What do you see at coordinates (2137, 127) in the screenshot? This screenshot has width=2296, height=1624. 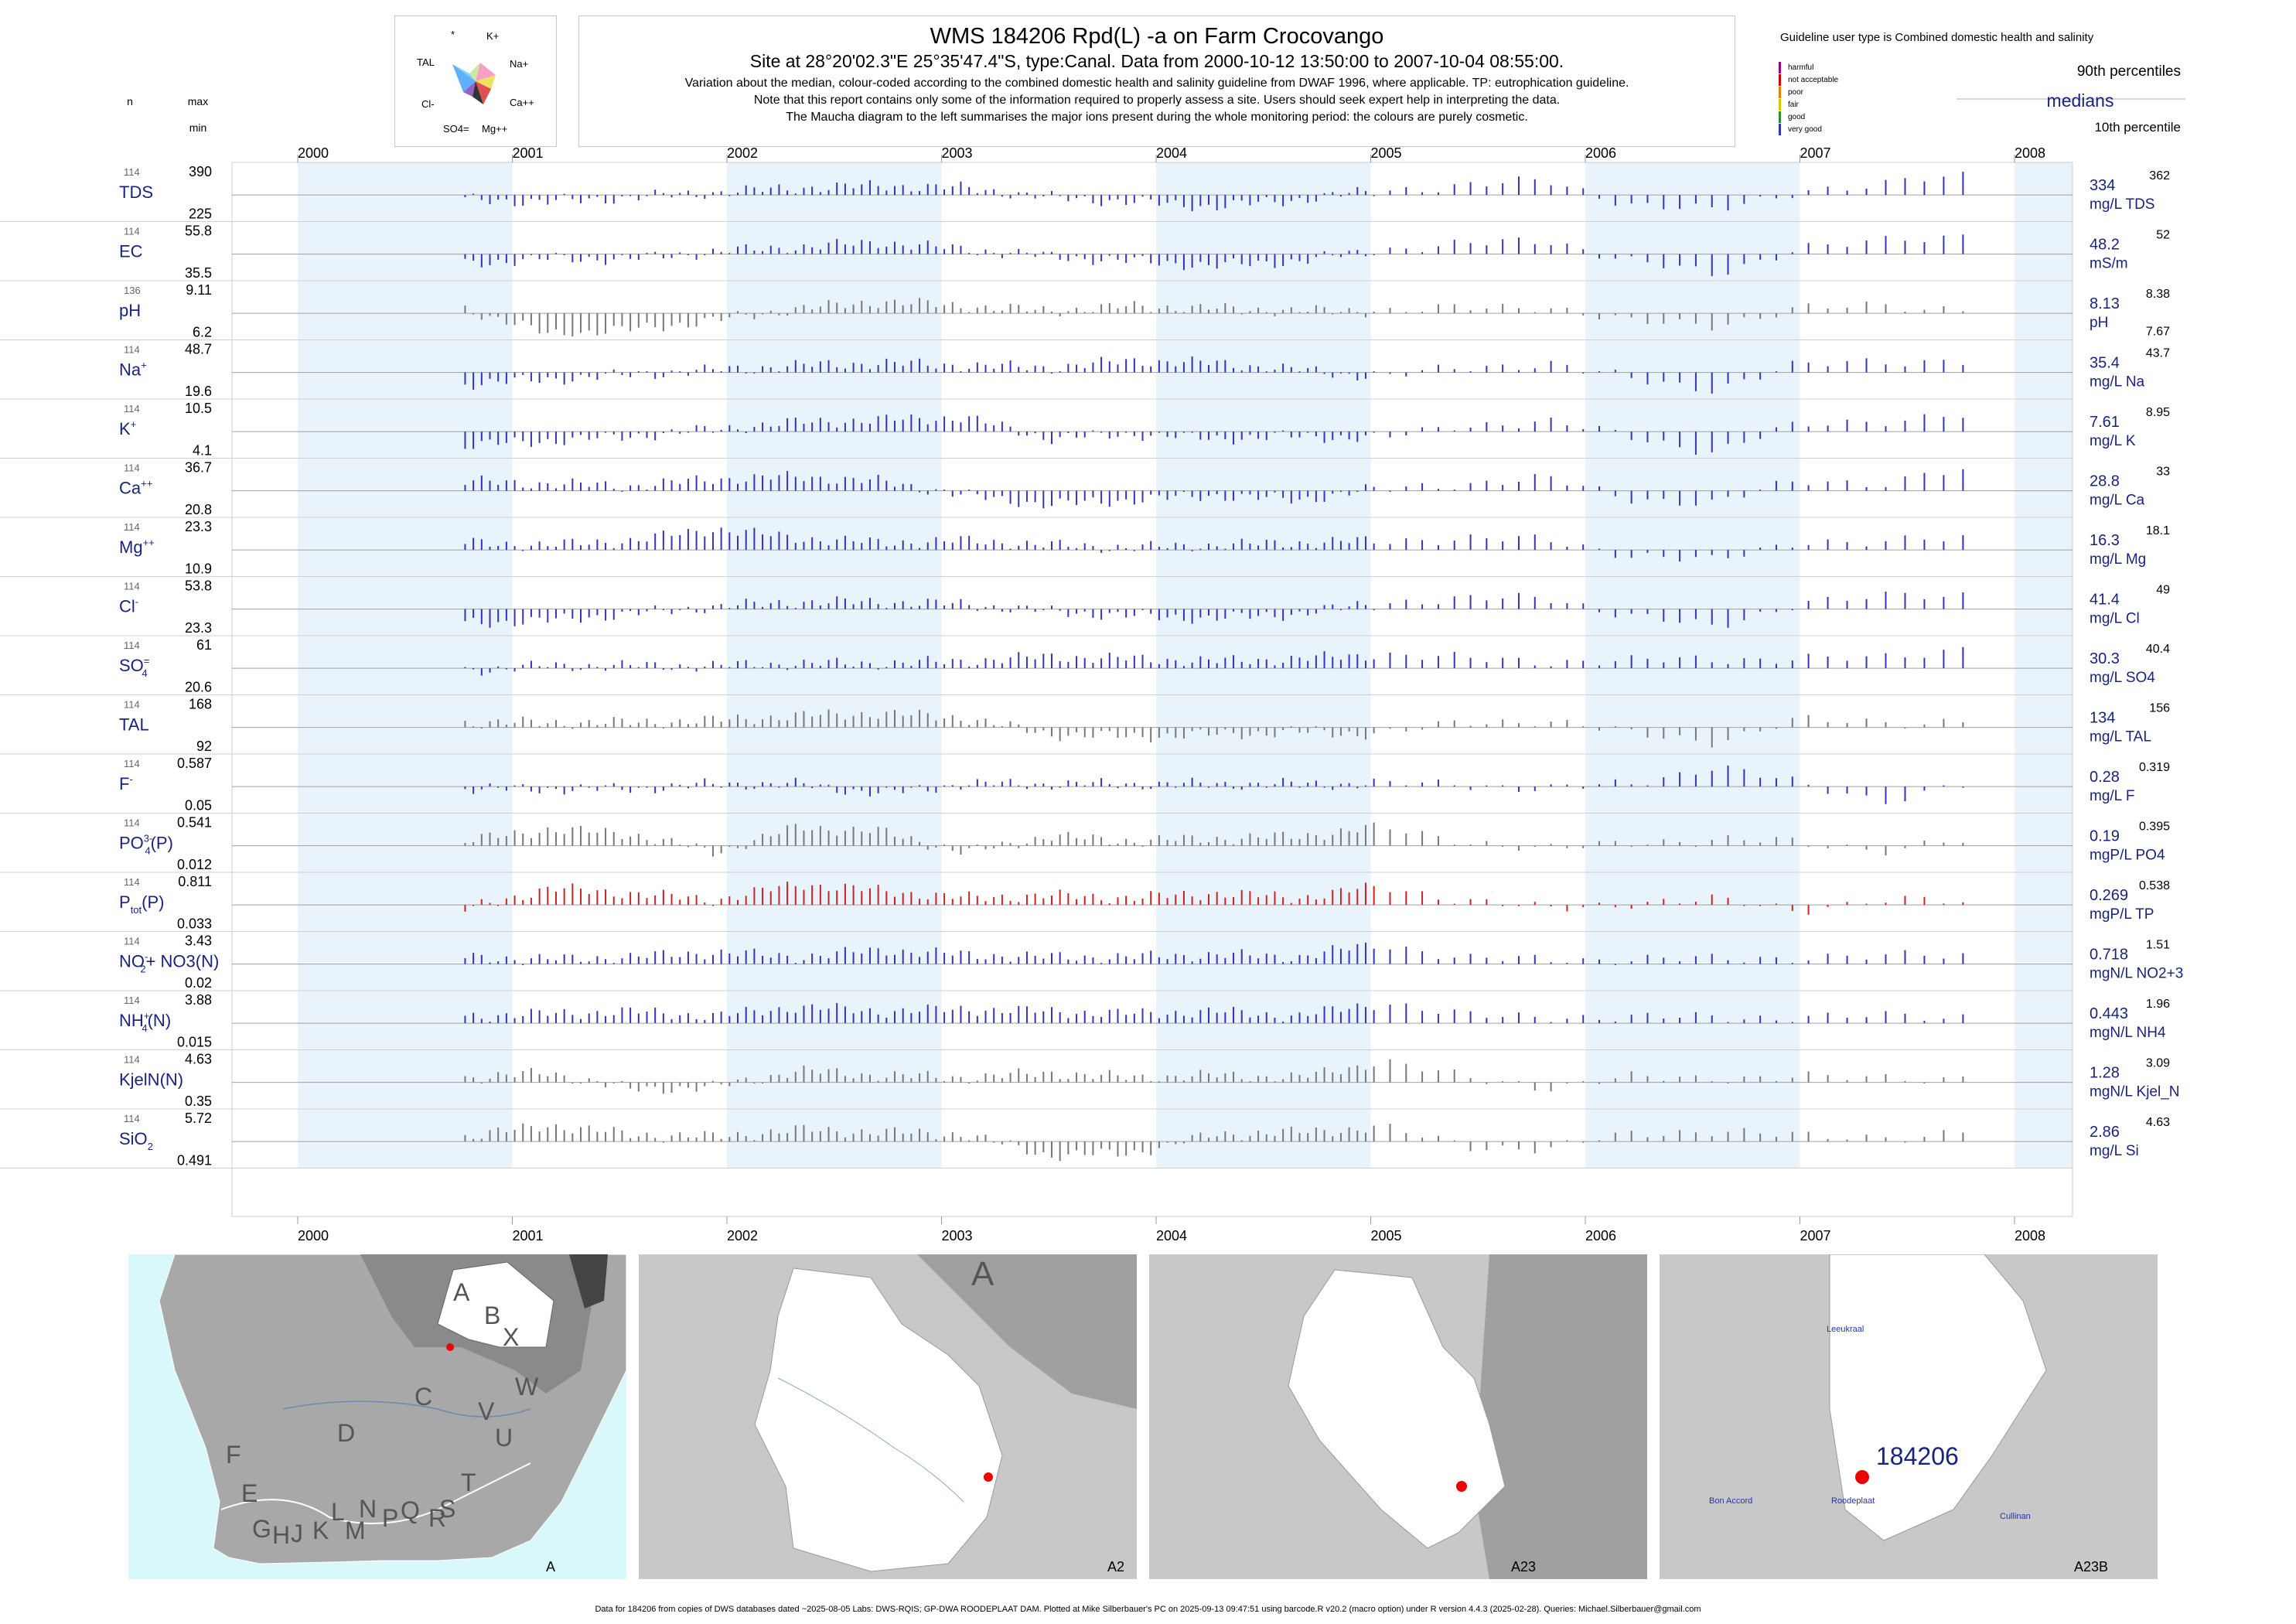 I see `legend-p10: 10th percentile` at bounding box center [2137, 127].